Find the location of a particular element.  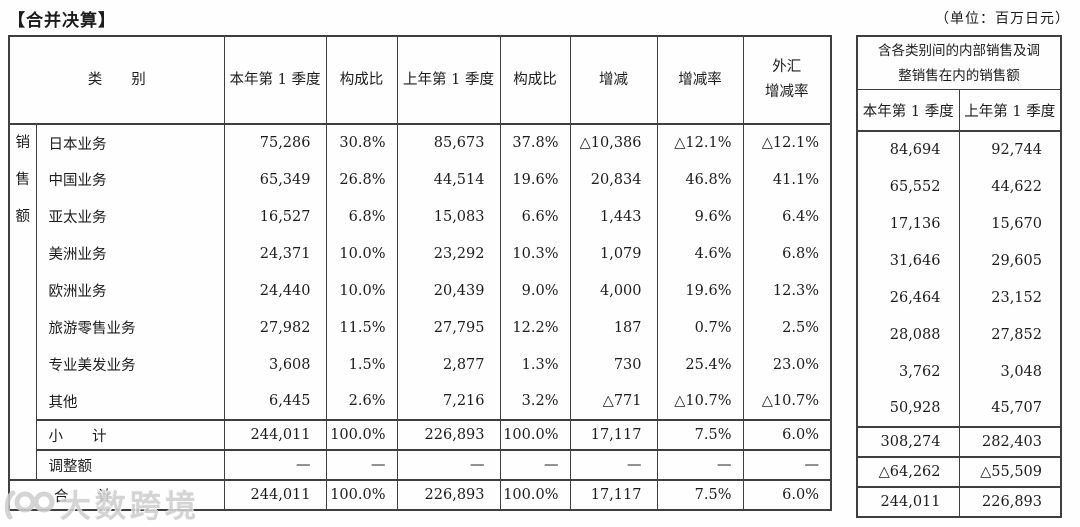

row-label: 欧洲业务 is located at coordinates (130, 290).